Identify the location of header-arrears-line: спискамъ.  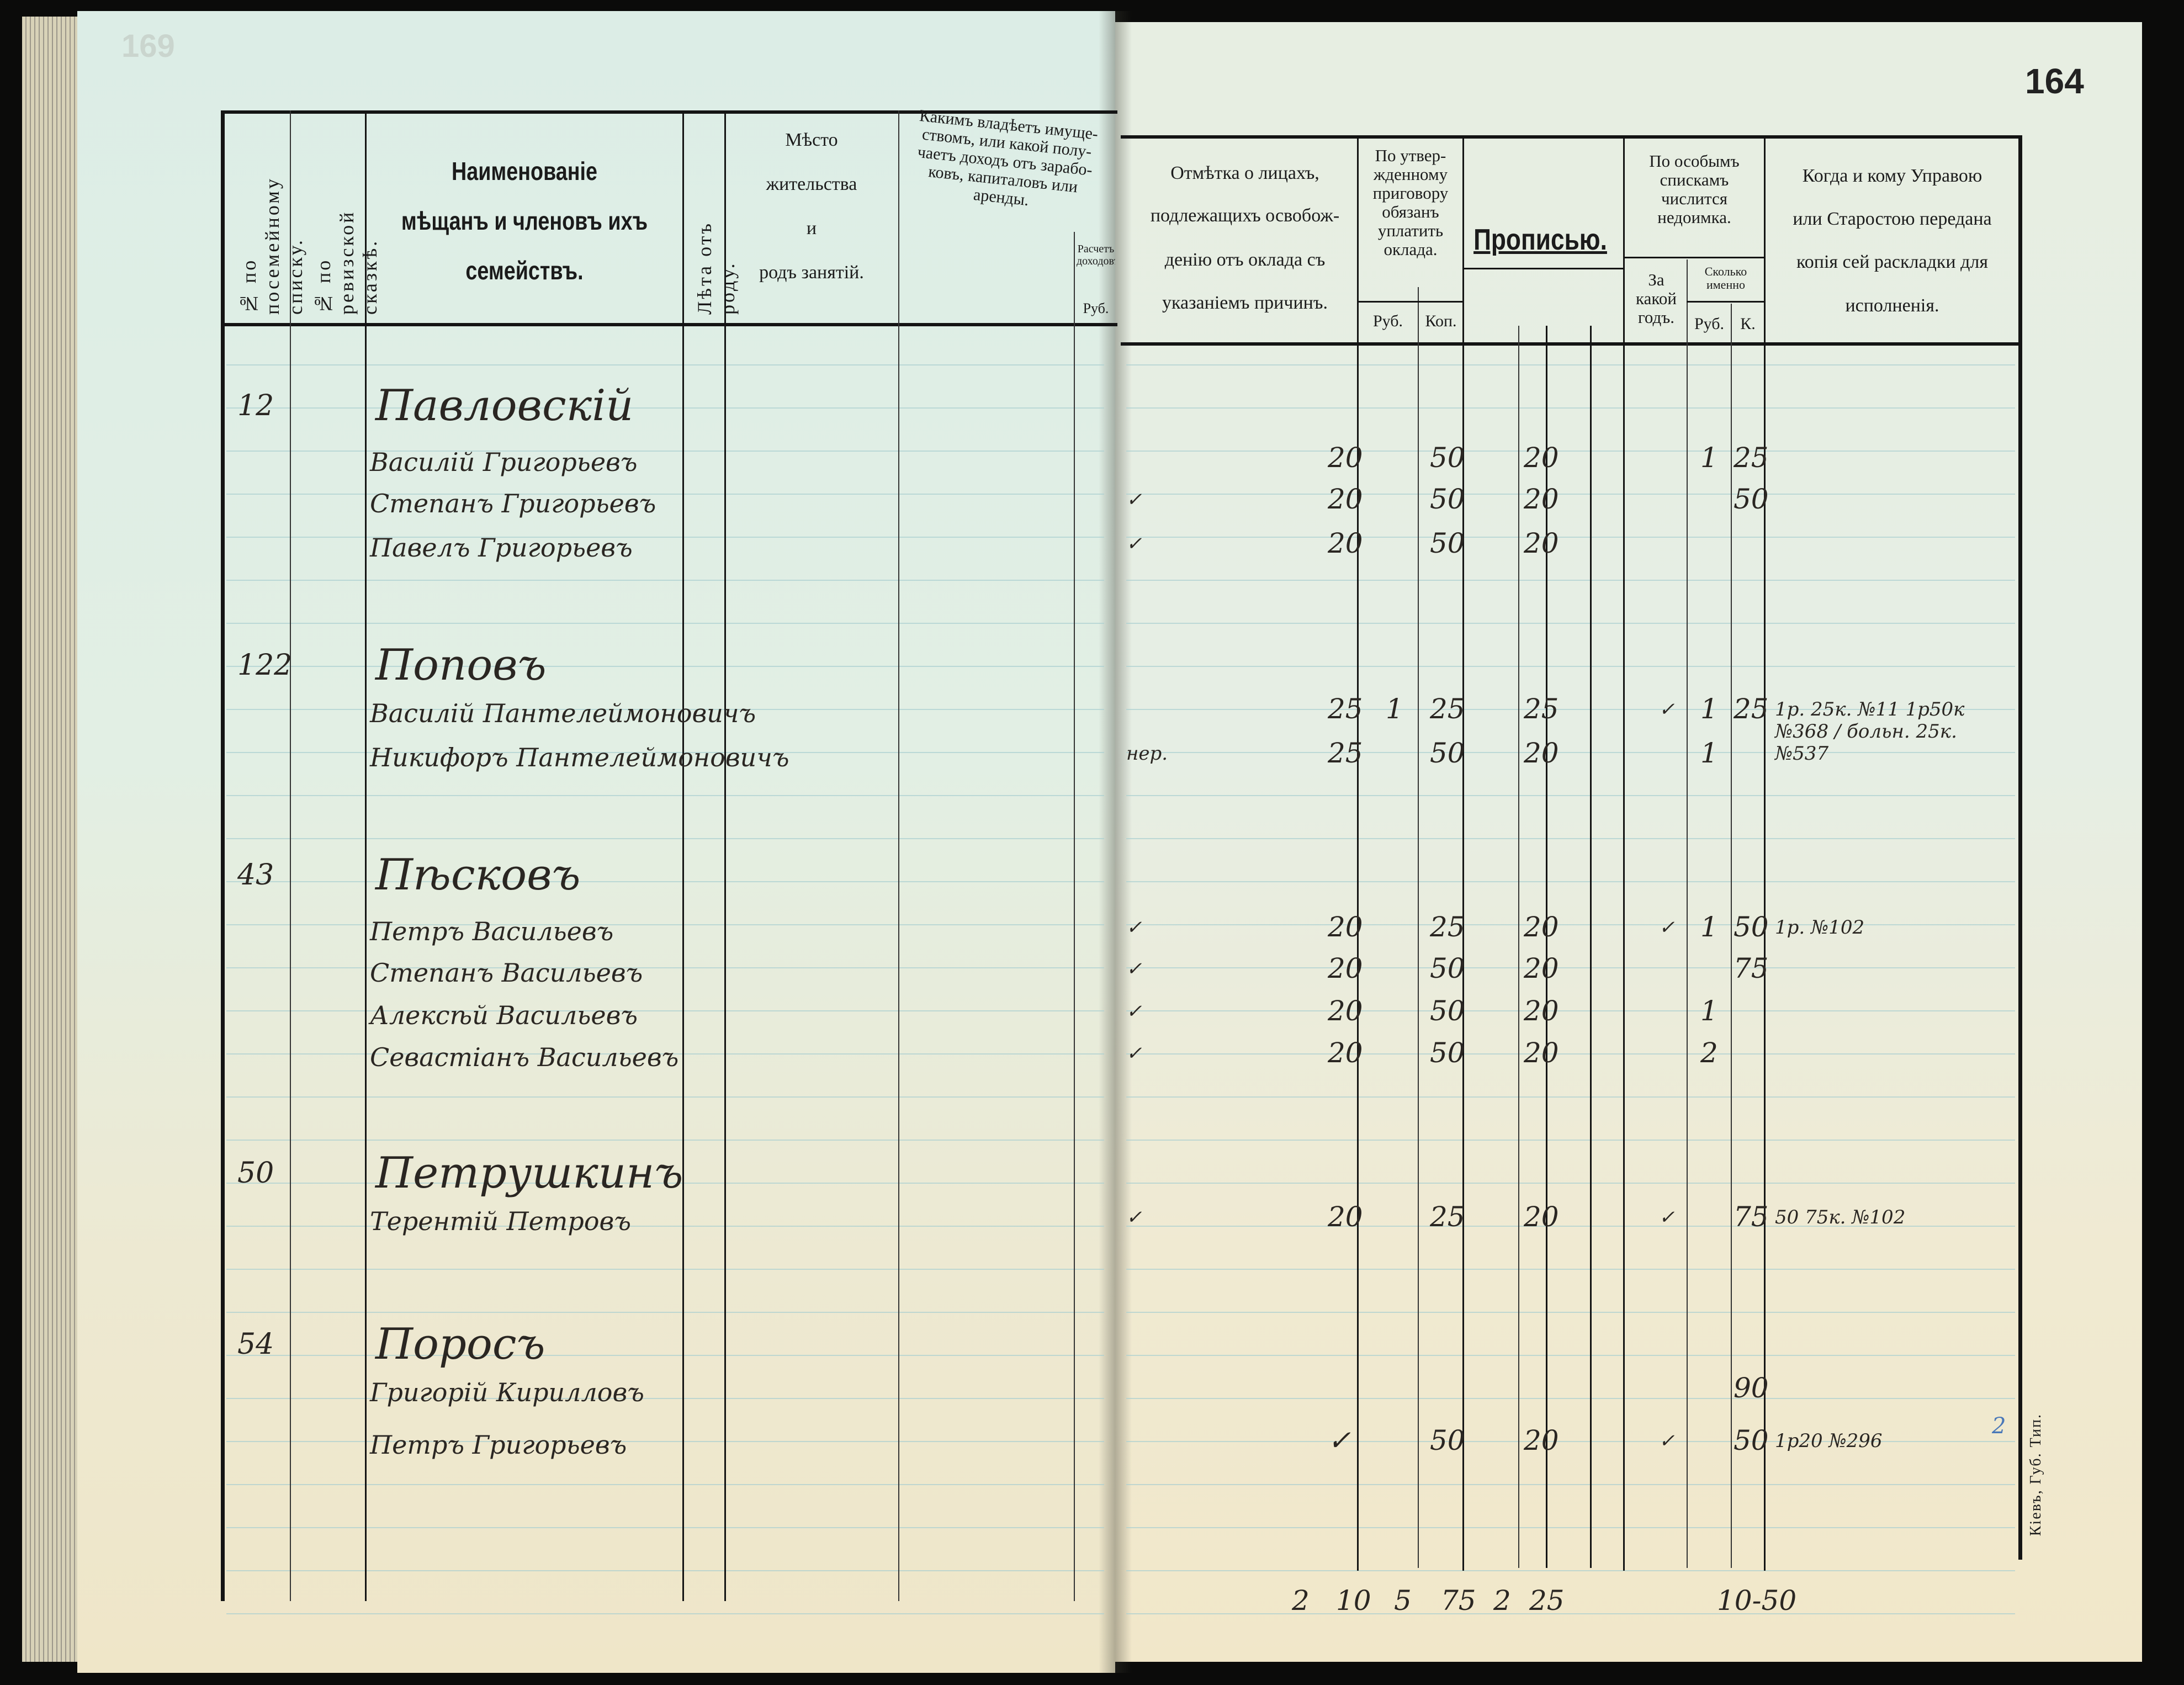
(1694, 180).